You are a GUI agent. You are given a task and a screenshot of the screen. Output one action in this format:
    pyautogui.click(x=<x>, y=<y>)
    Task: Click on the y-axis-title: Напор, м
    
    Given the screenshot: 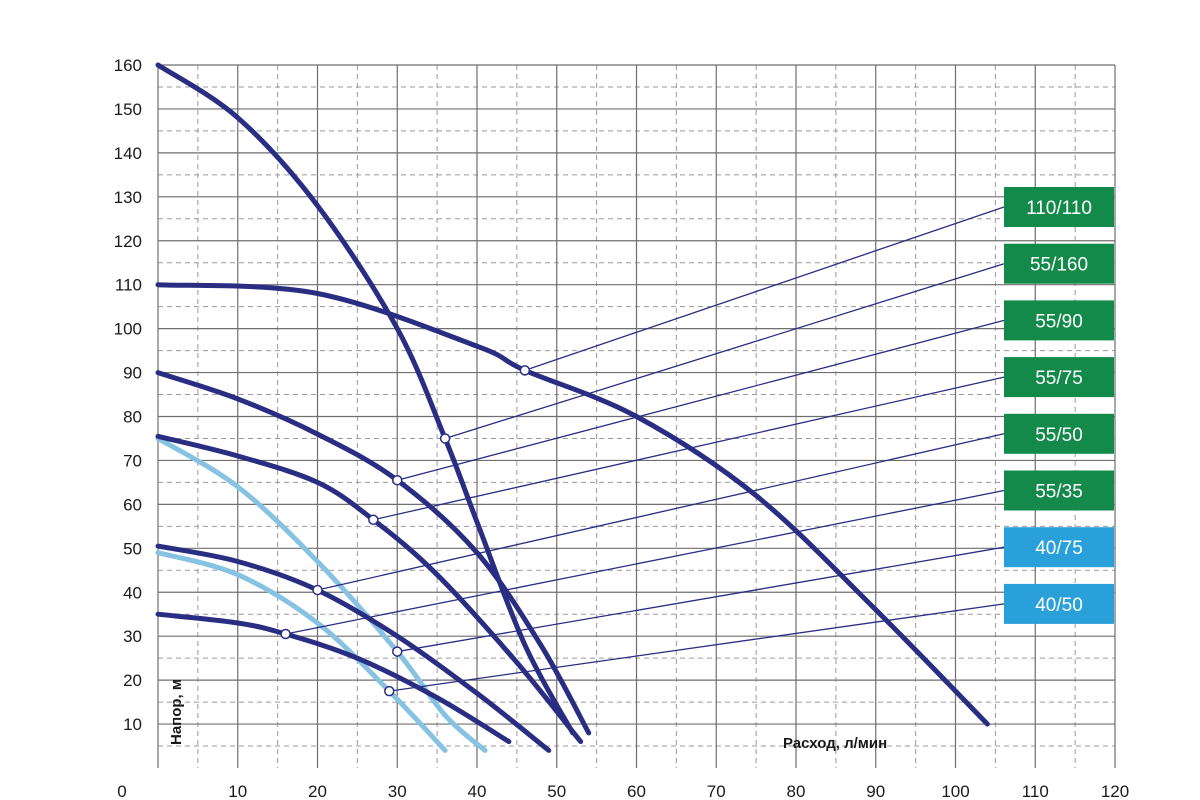 What is the action you would take?
    pyautogui.click(x=176, y=712)
    